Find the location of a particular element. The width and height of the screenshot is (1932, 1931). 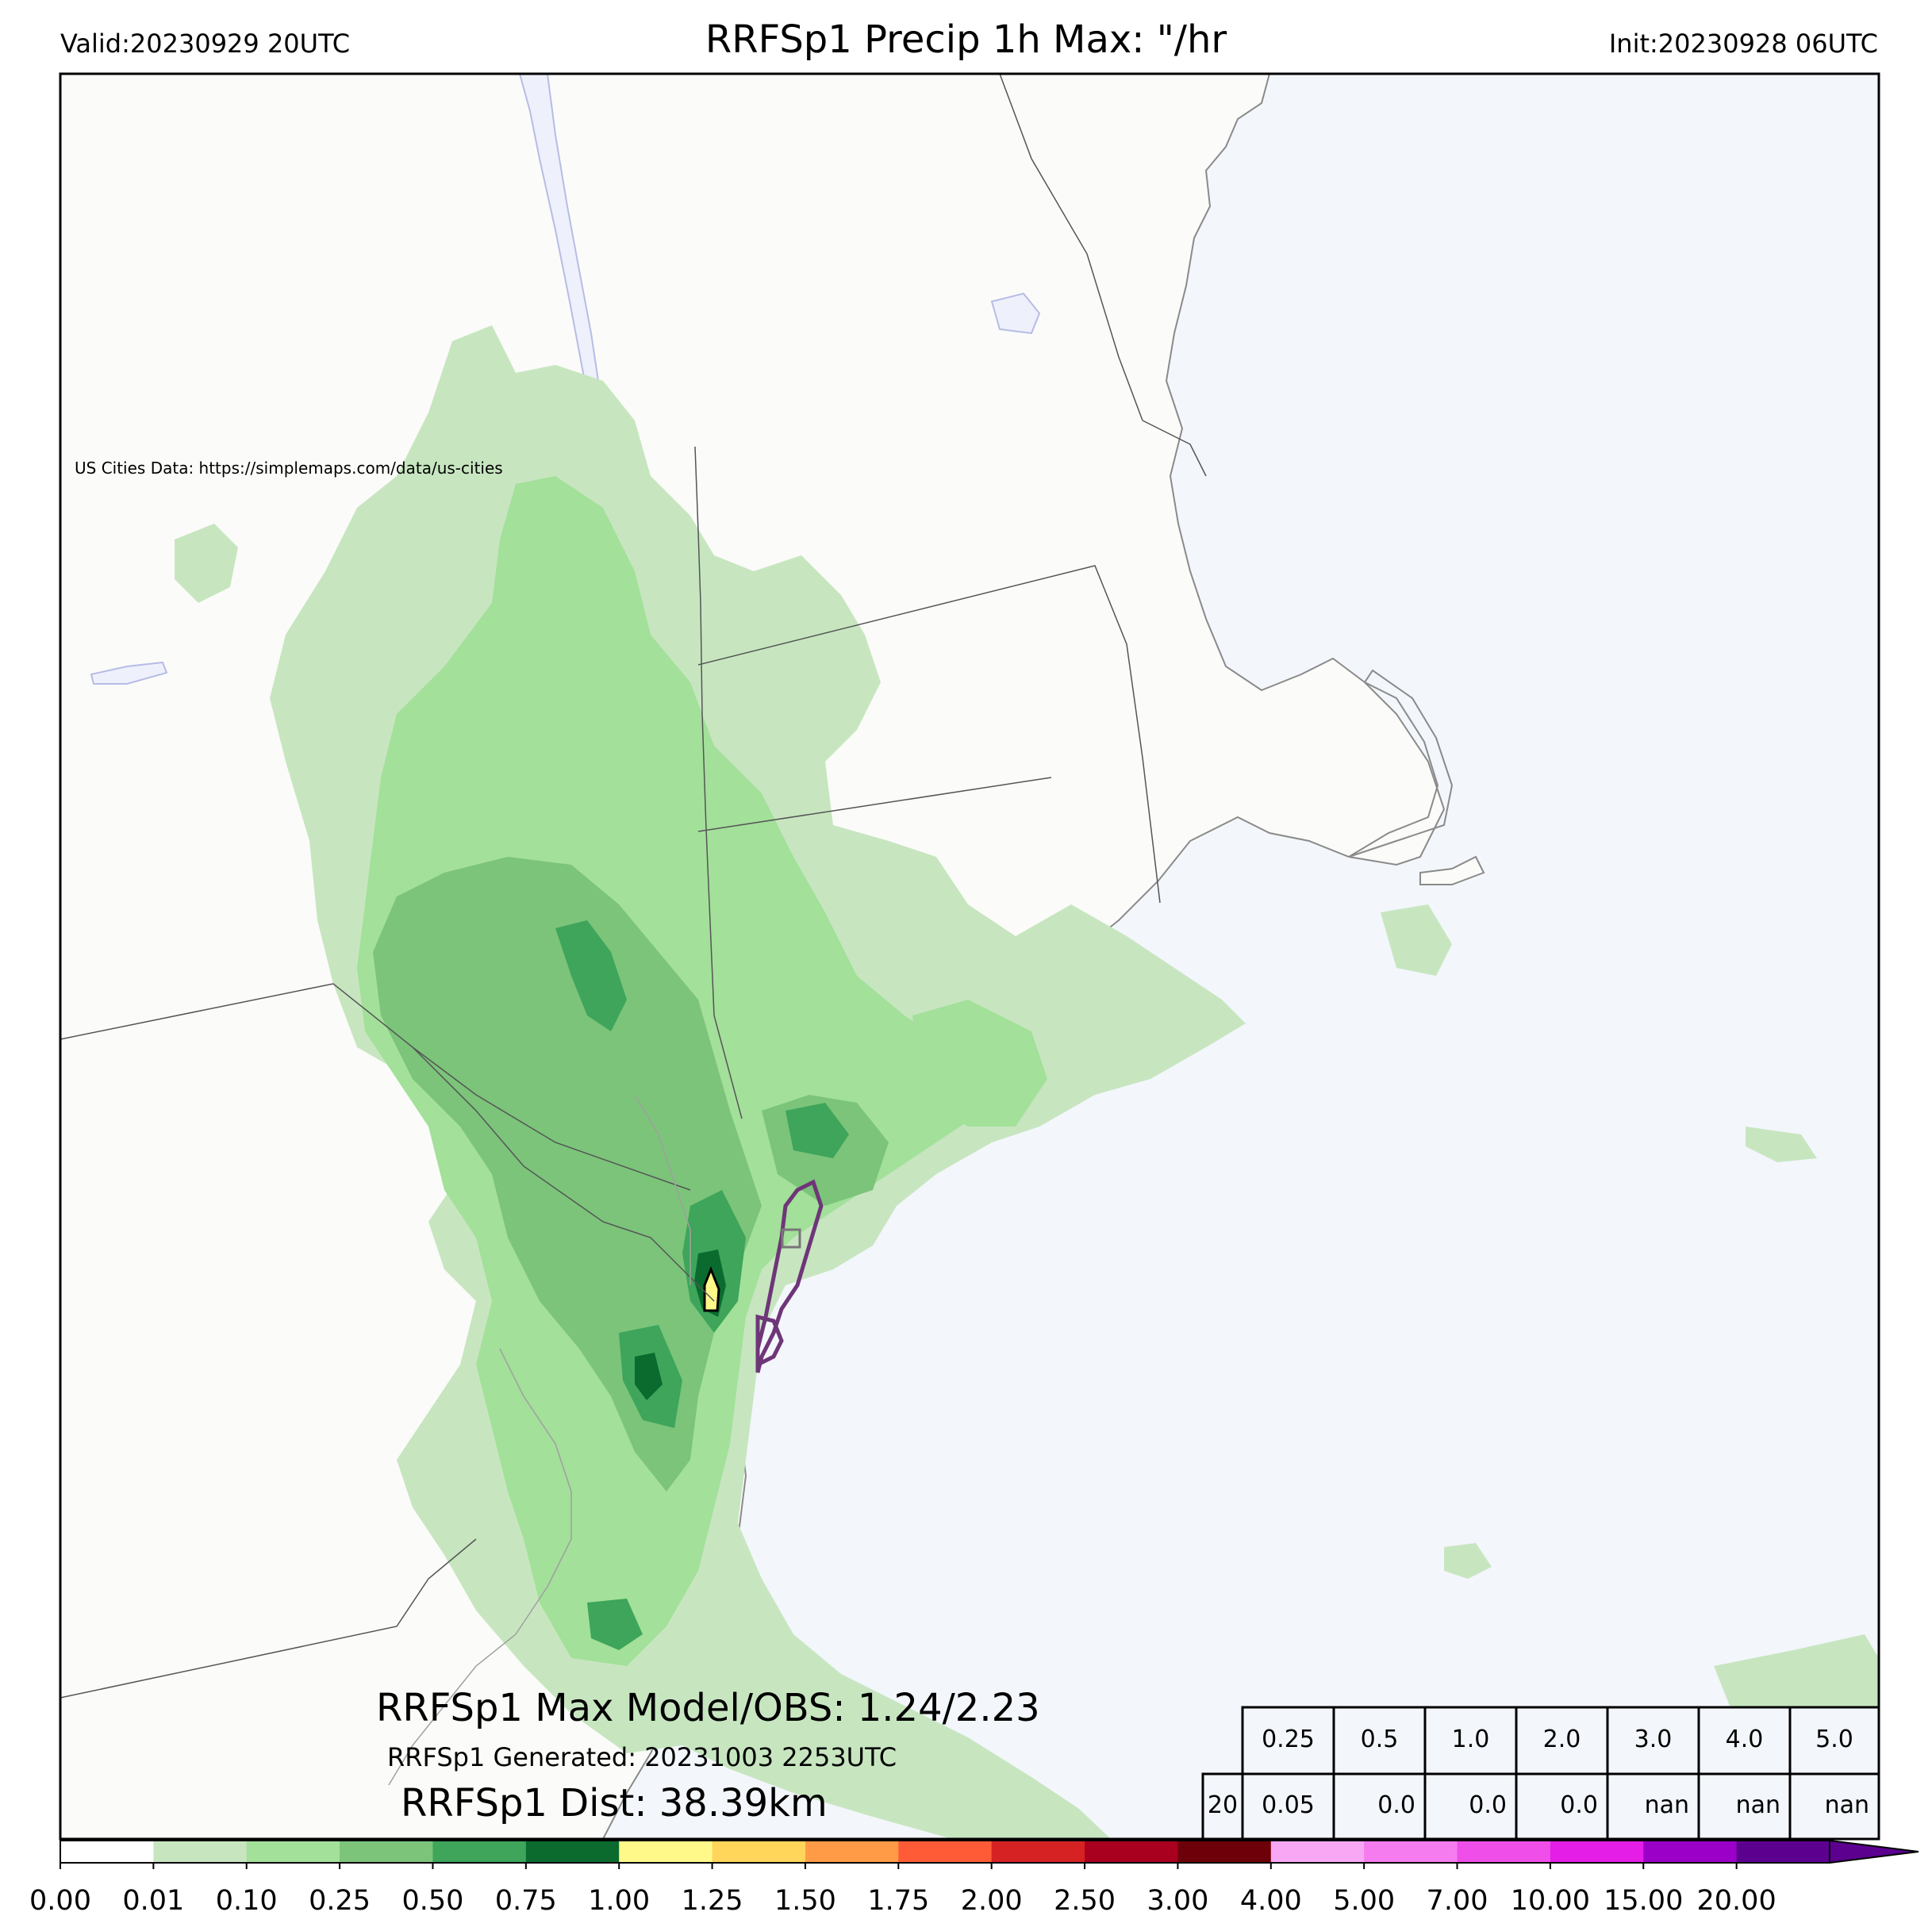

colorbar-tick-label: 1.00 is located at coordinates (619, 1901).